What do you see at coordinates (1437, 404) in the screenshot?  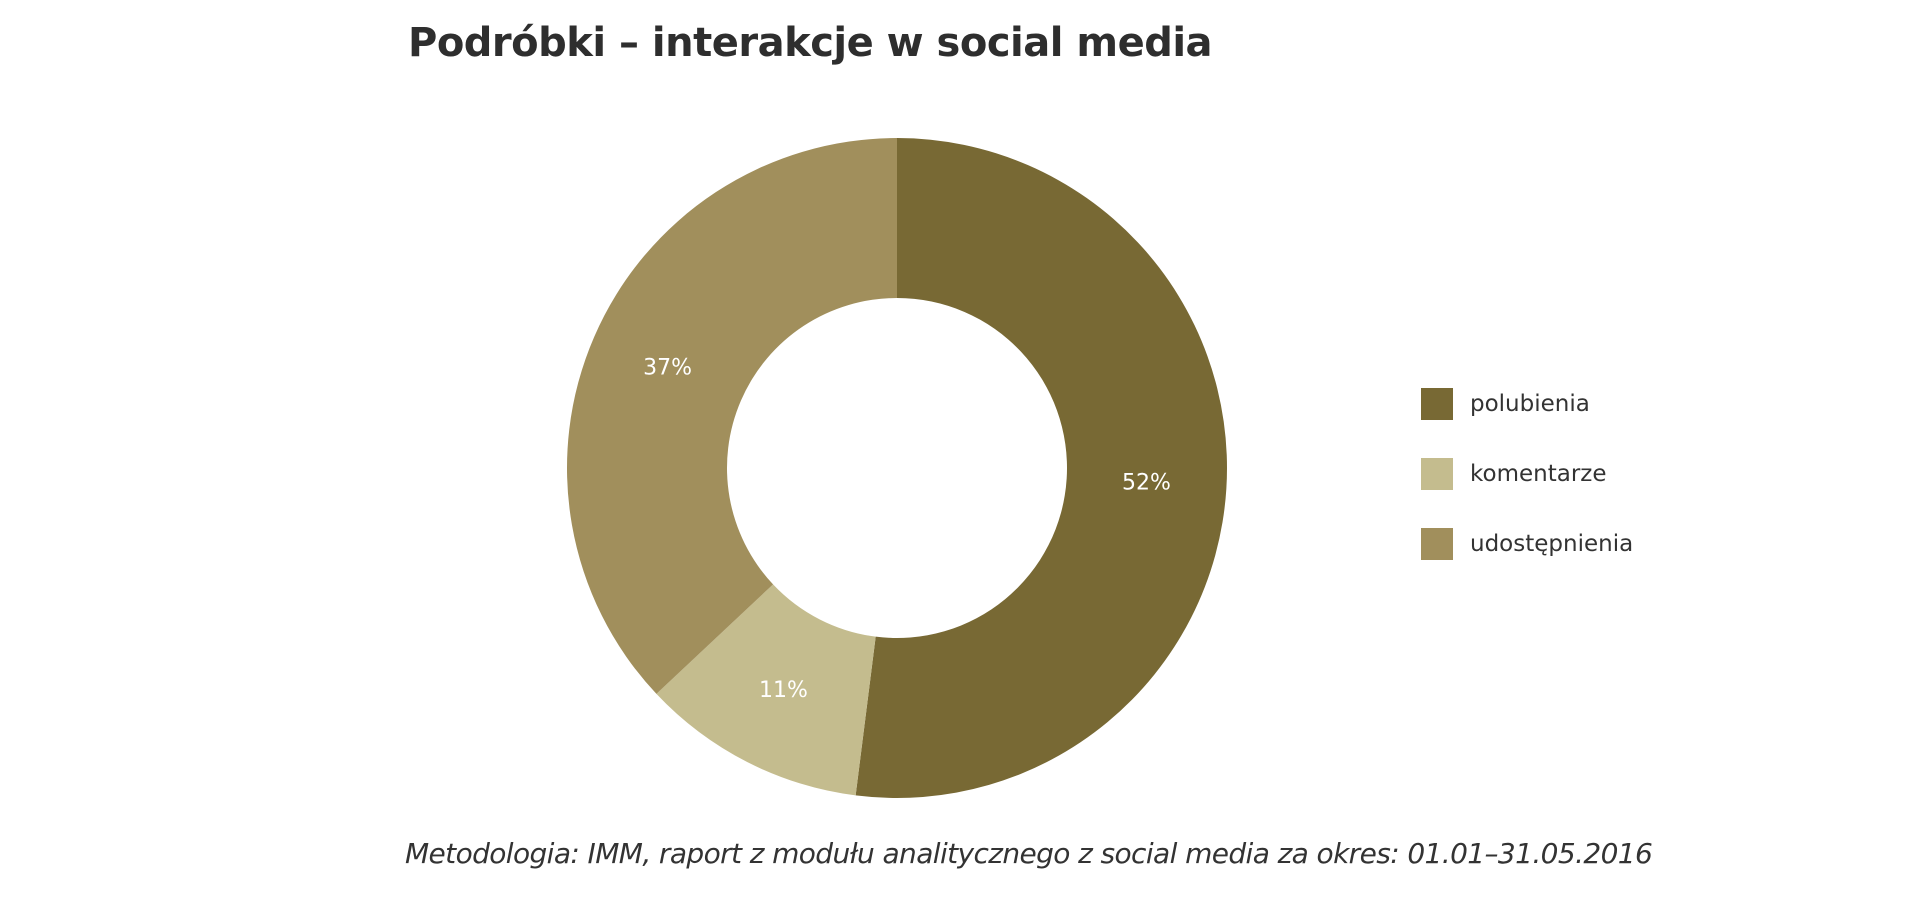 I see `legend-swatch-polubienia` at bounding box center [1437, 404].